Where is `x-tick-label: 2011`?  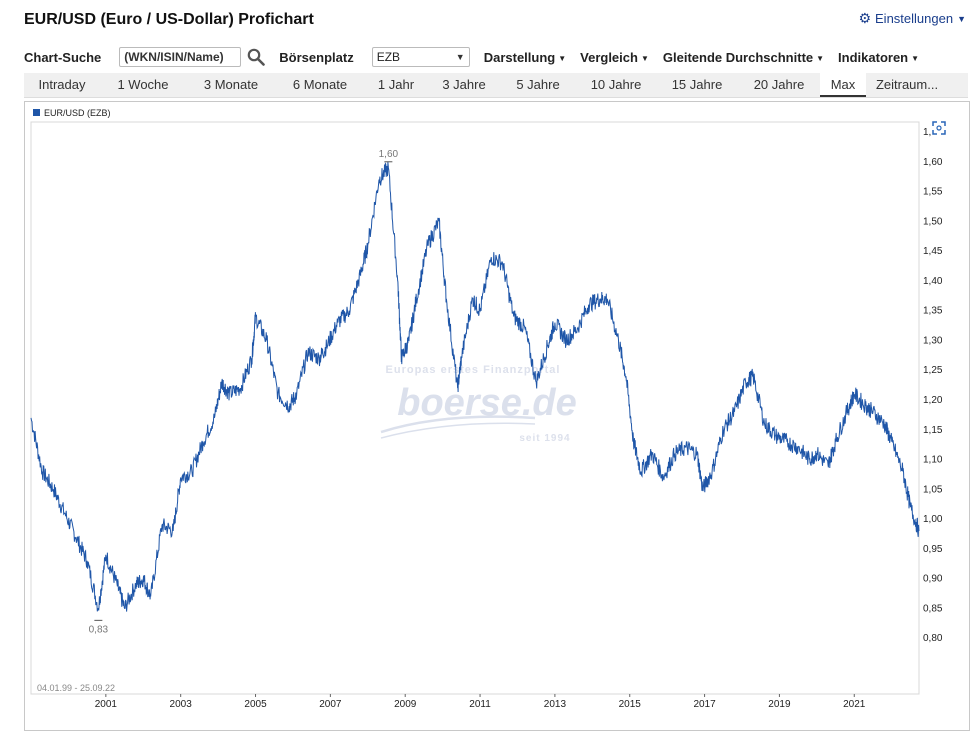 x-tick-label: 2011 is located at coordinates (480, 704).